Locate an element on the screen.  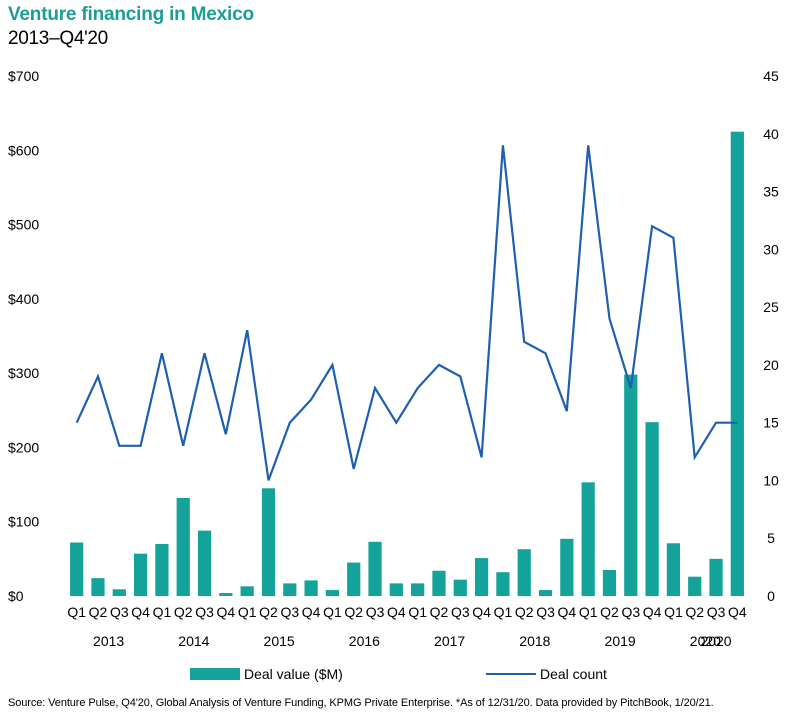
legend-line-swatch is located at coordinates (511, 674).